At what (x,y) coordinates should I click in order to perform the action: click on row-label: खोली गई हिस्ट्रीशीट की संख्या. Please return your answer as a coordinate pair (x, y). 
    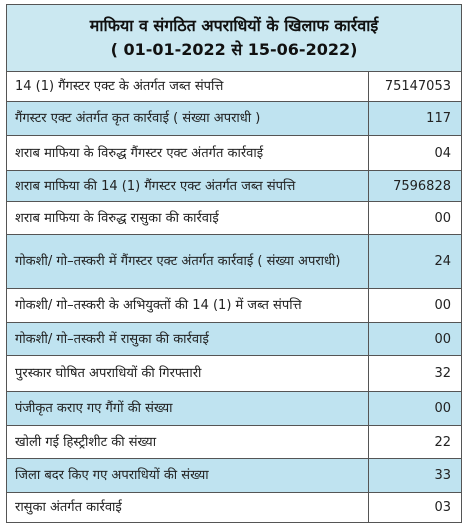
    Looking at the image, I should click on (188, 442).